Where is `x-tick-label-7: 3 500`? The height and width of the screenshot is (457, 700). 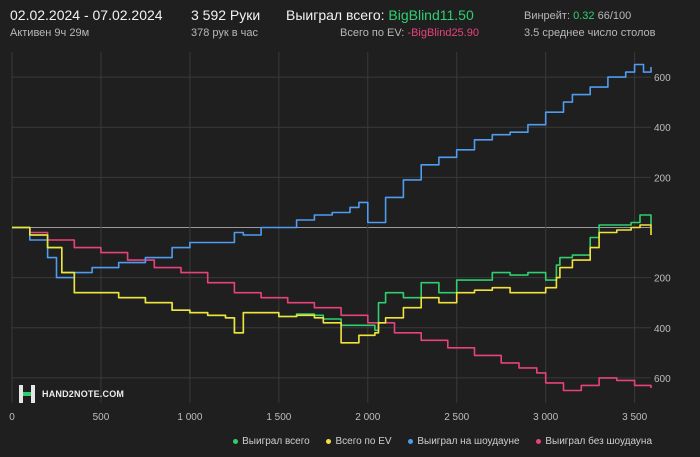 x-tick-label-7: 3 500 is located at coordinates (634, 417).